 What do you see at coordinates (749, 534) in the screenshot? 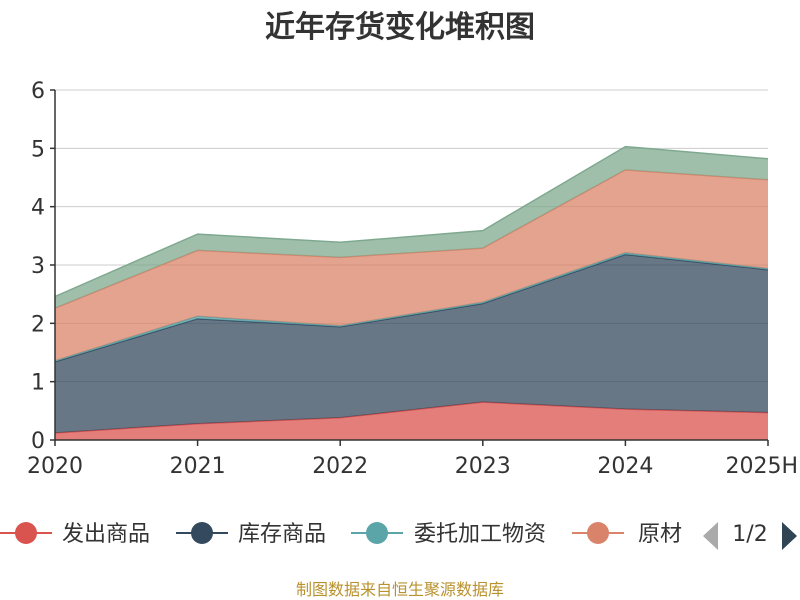
I see `legend-page-indicator: 1/2` at bounding box center [749, 534].